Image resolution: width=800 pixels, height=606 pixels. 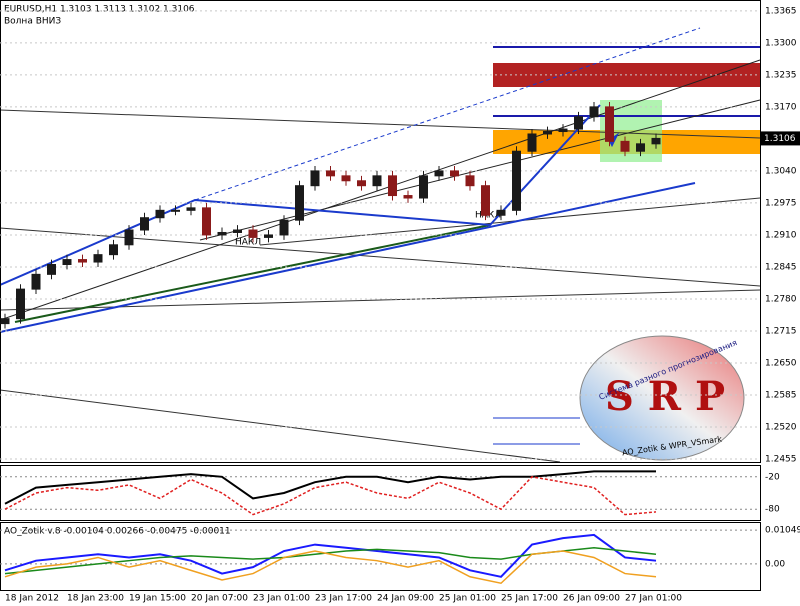 What do you see at coordinates (653, 599) in the screenshot?
I see `x-tick-label: 27 Jan 01:00` at bounding box center [653, 599].